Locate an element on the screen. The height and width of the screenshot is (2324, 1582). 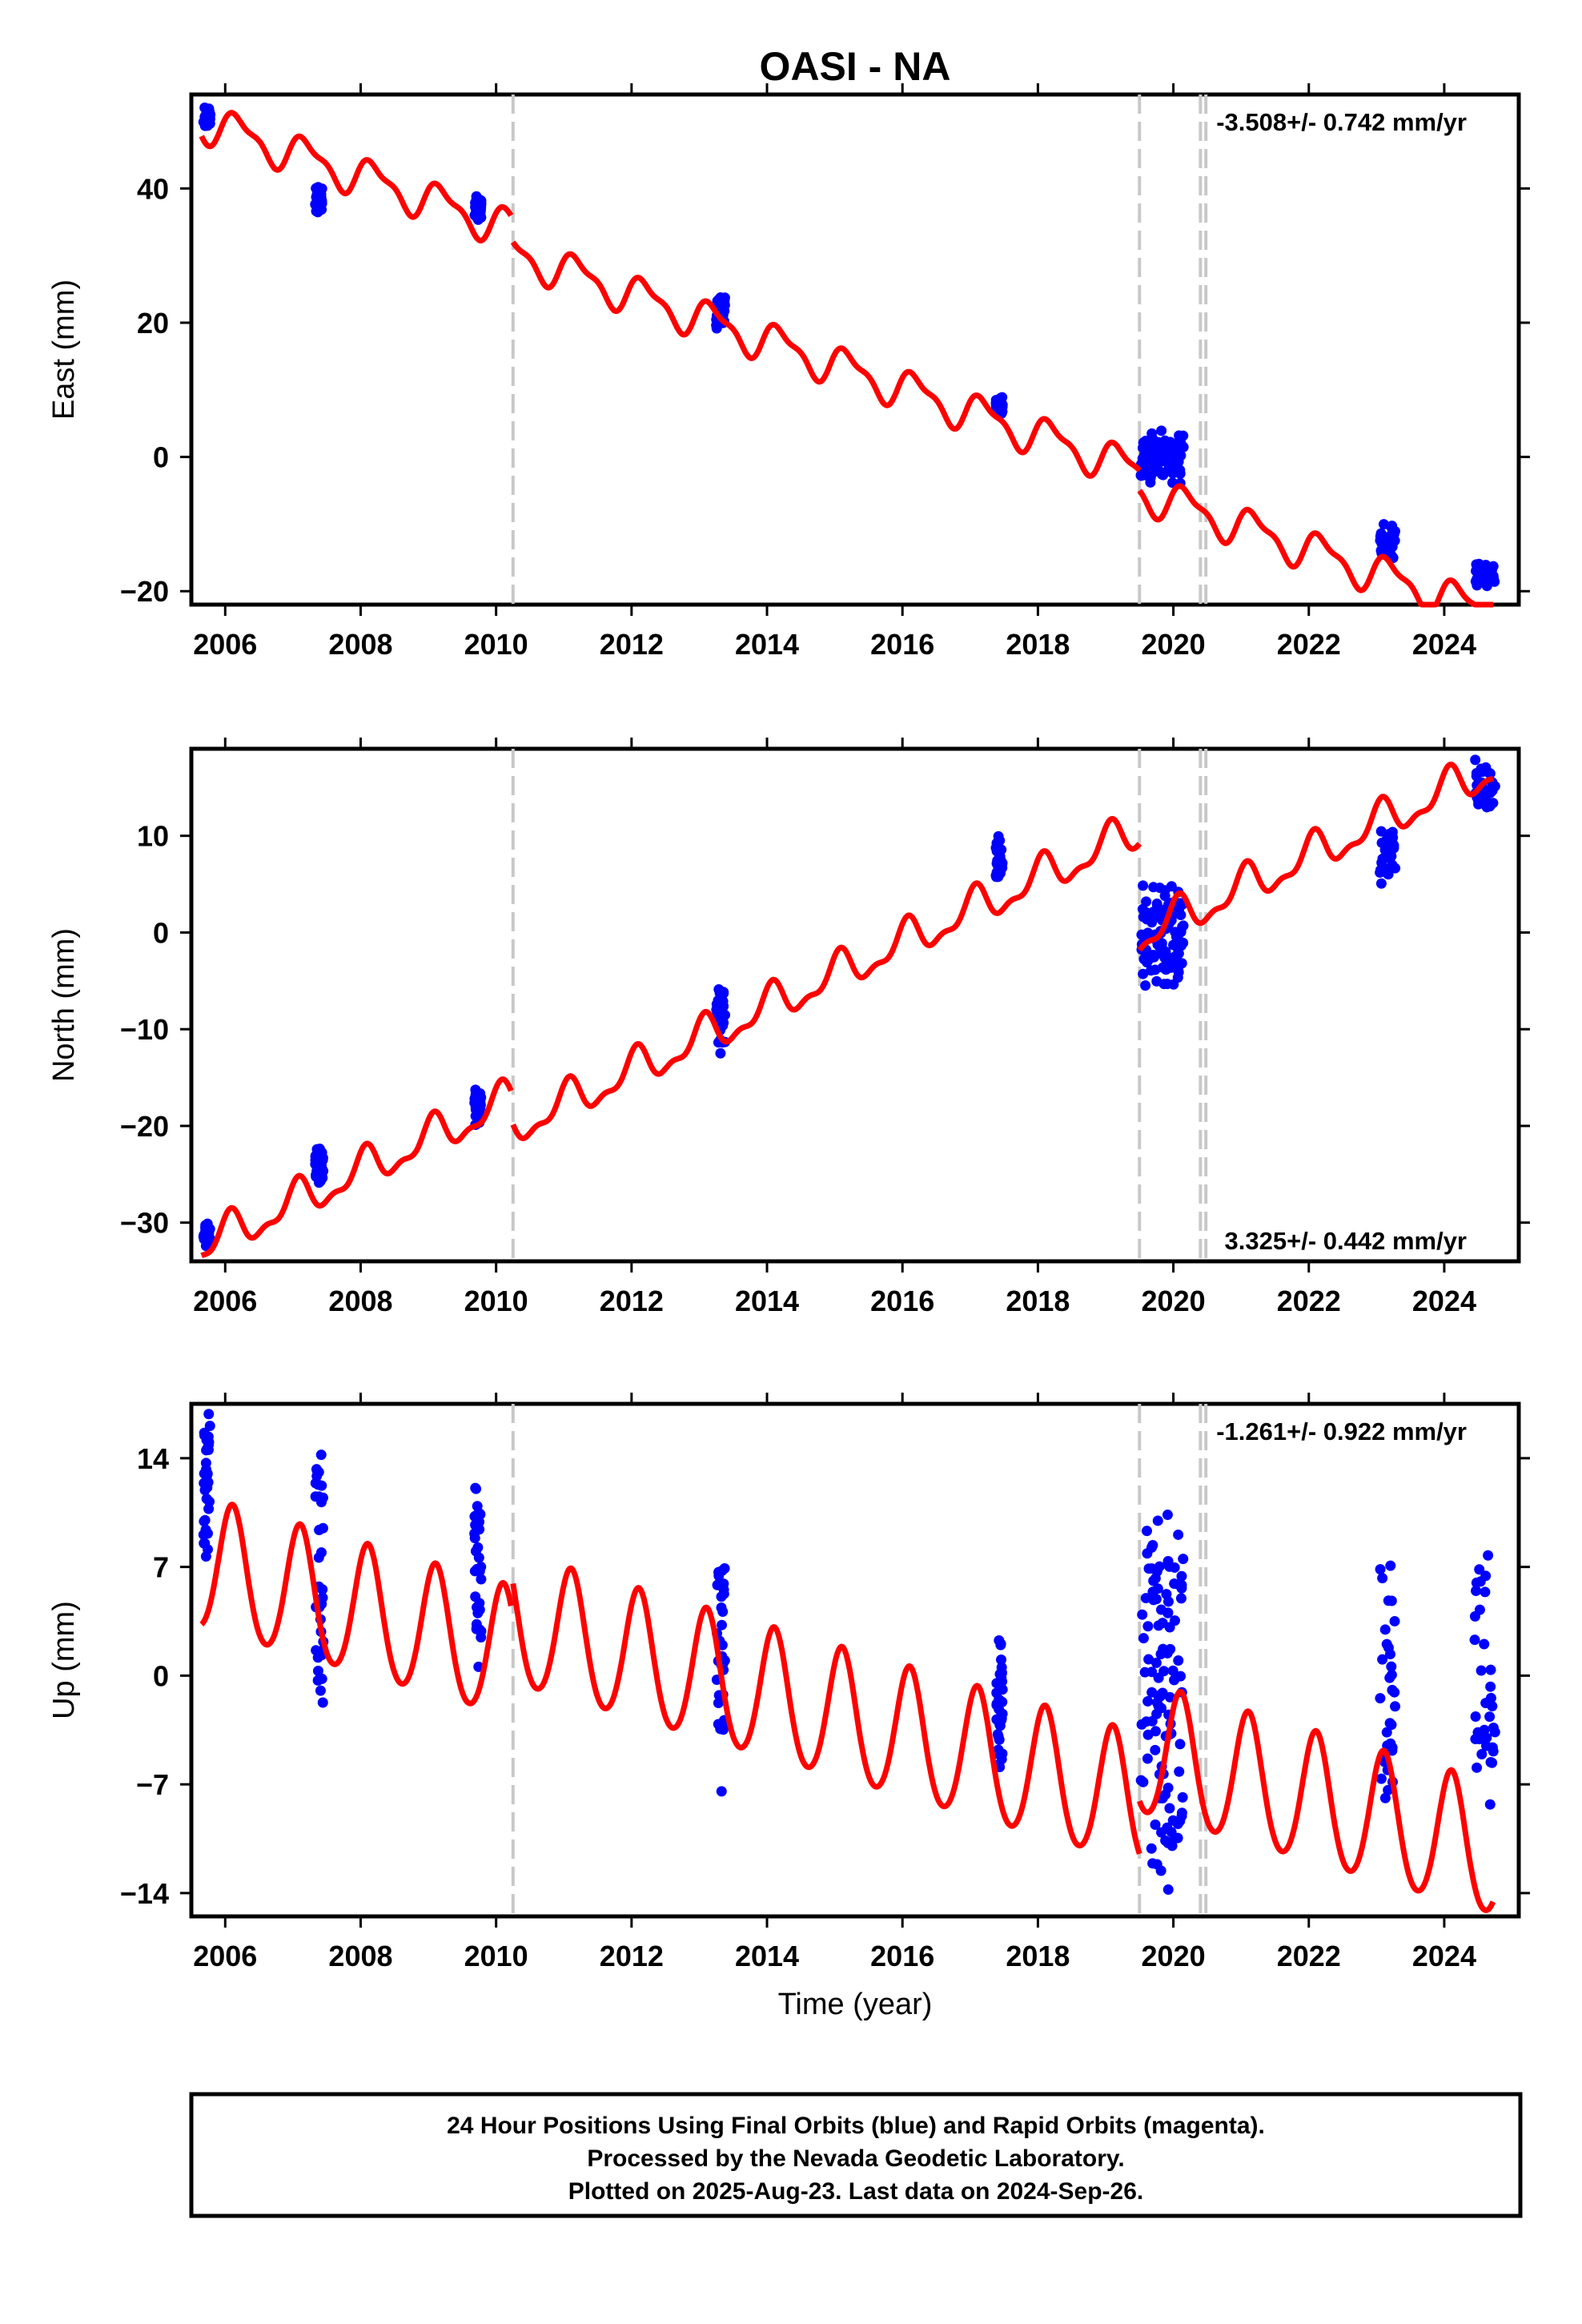
x-tick-label: 2010 is located at coordinates (496, 1956).